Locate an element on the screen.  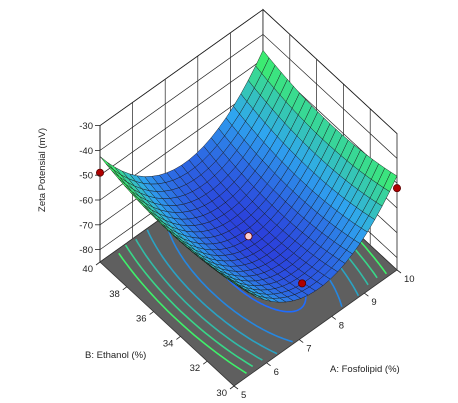
z-tick-label: -40 is located at coordinates (86, 151).